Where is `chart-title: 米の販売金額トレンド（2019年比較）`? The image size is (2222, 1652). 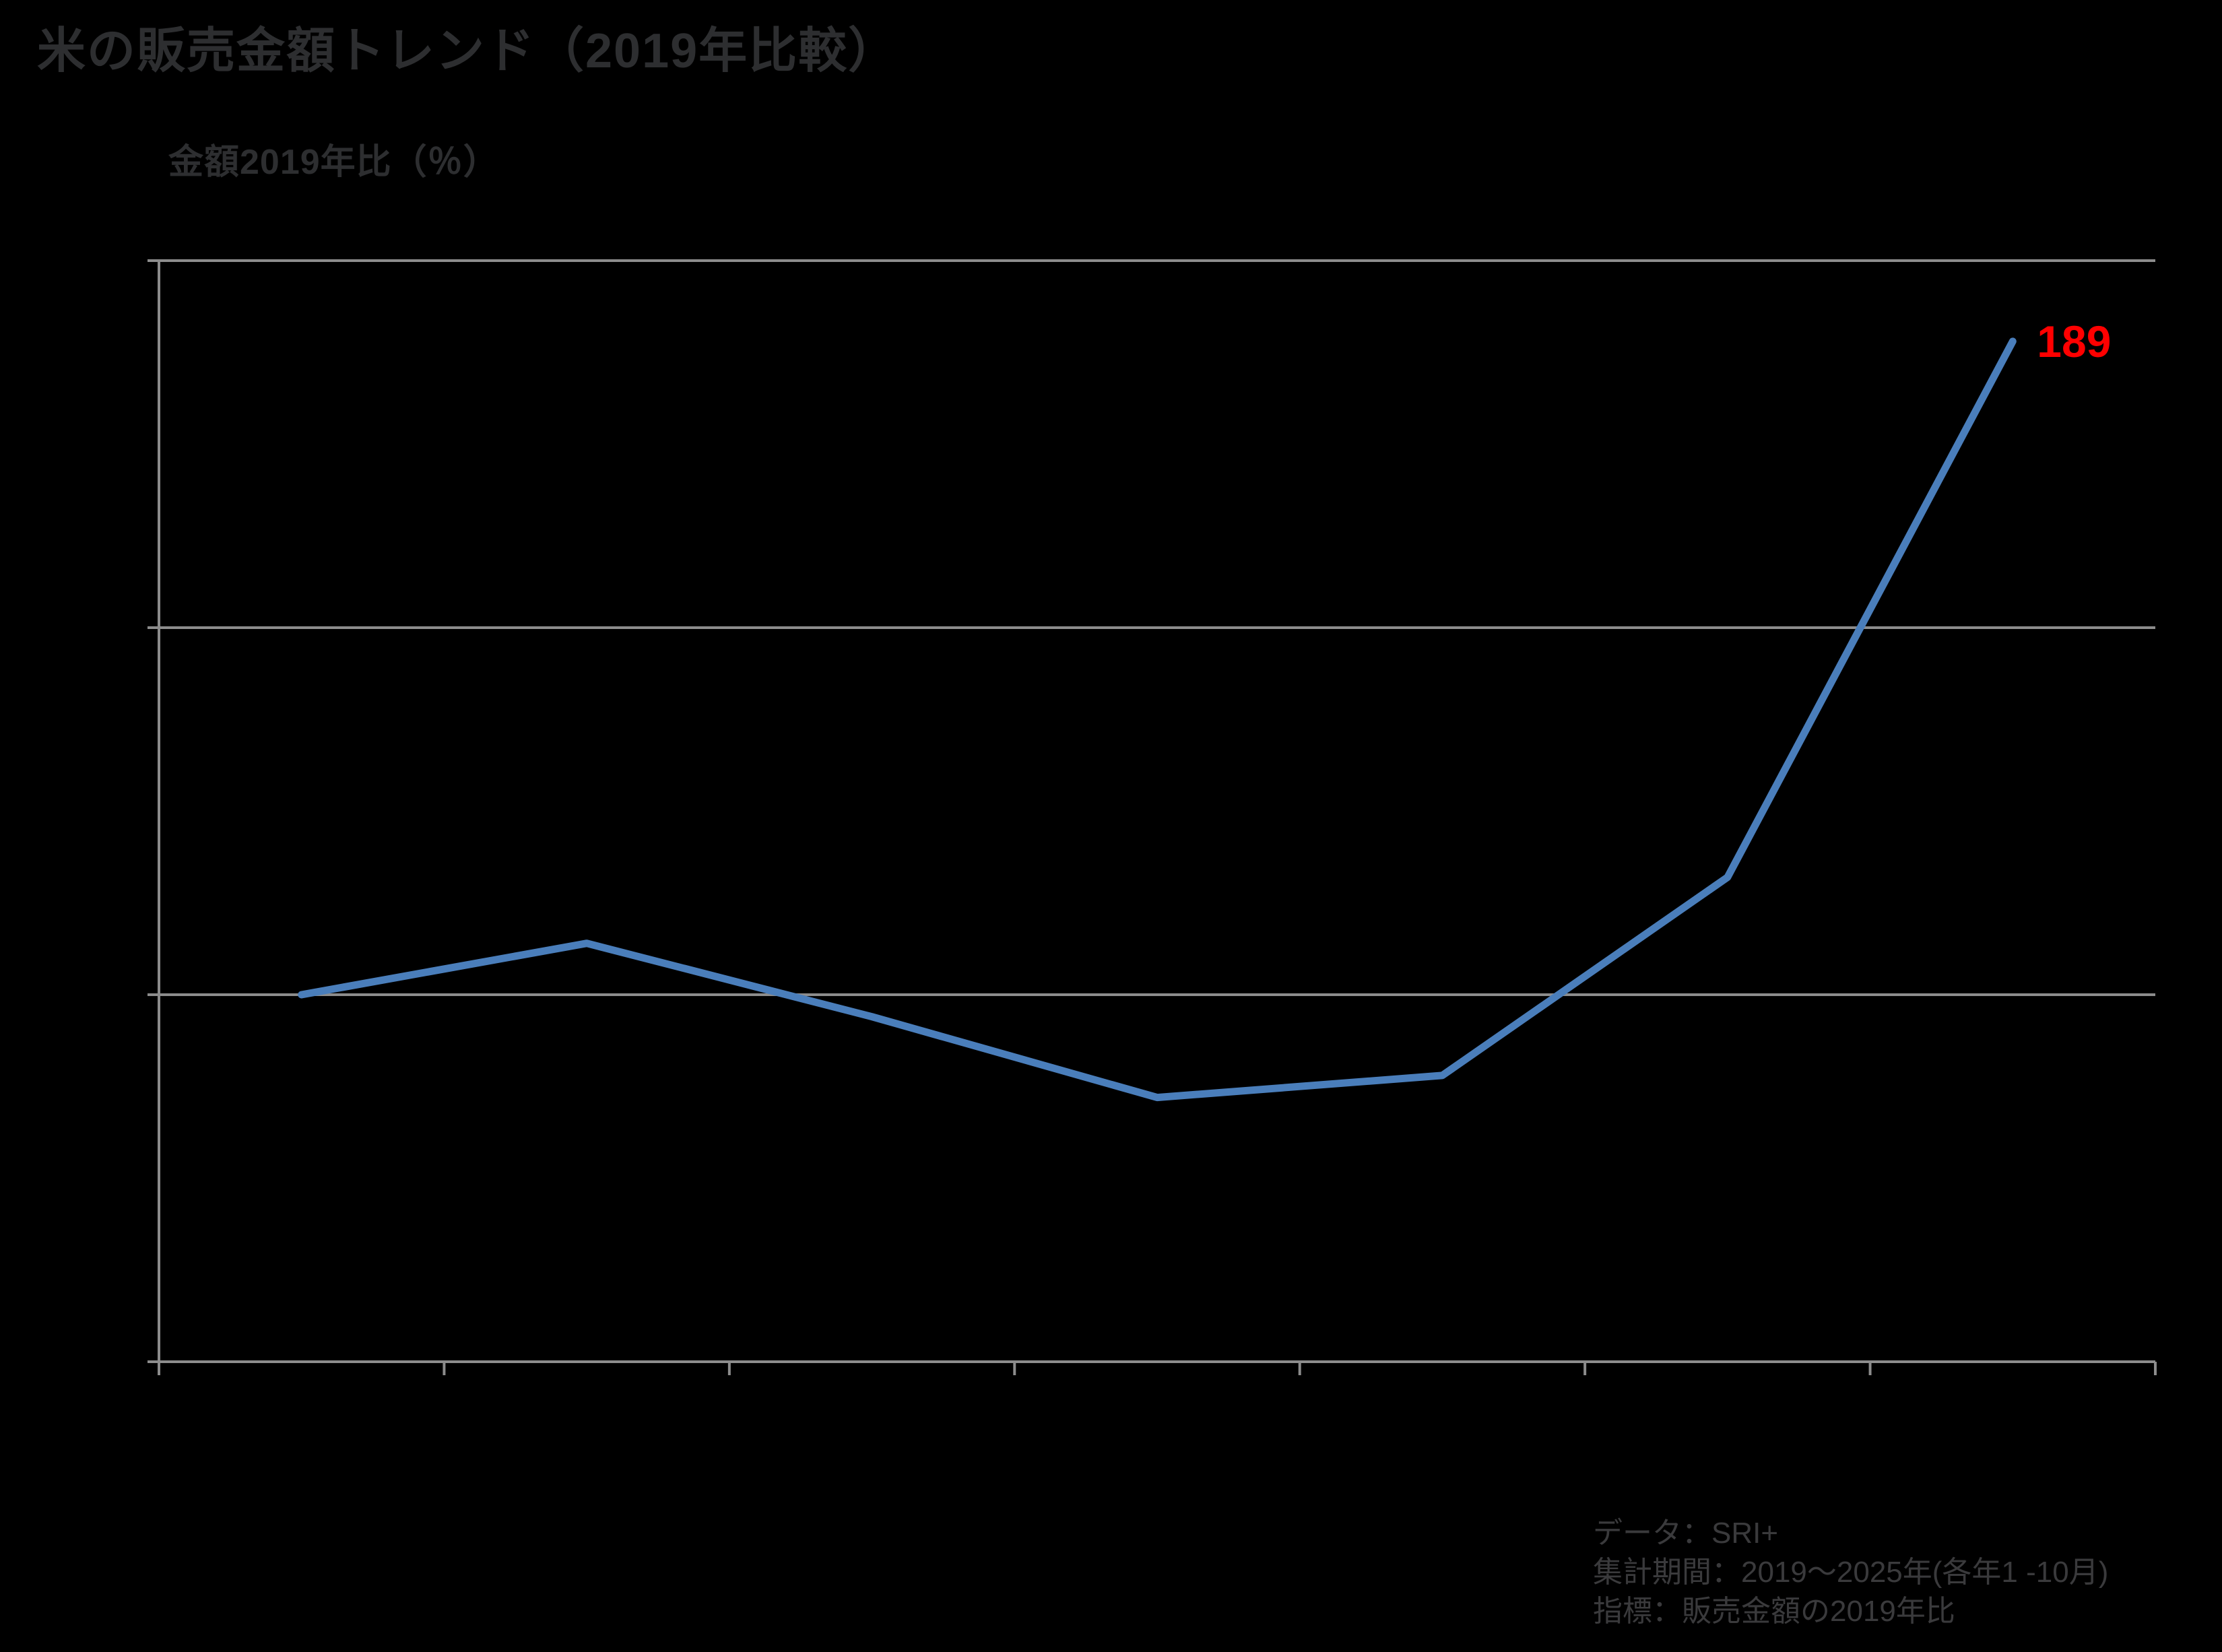
chart-title: 米の販売金額トレンド（2019年比較） is located at coordinates (467, 51).